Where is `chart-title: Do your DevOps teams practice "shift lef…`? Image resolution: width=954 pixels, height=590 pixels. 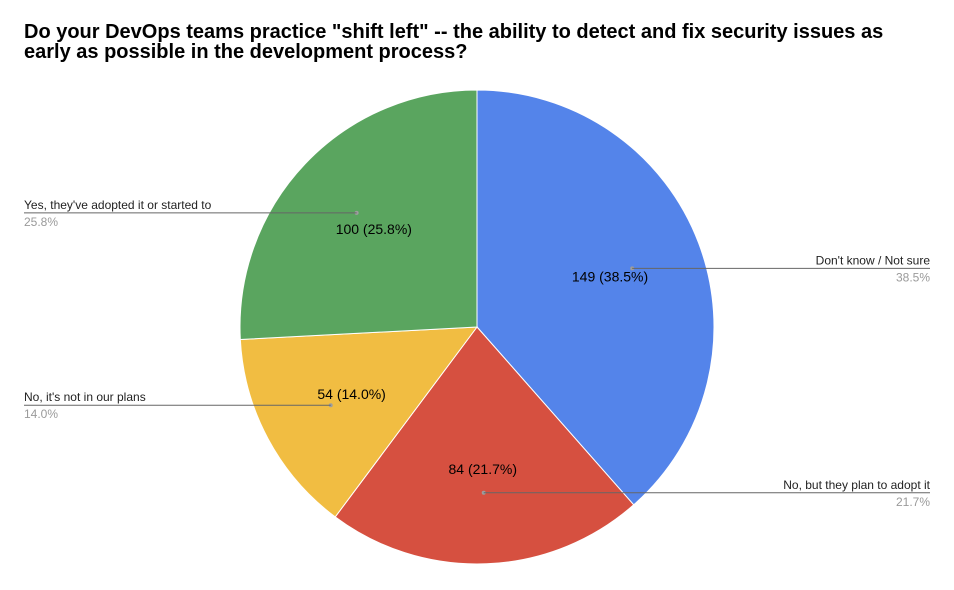
chart-title: Do your DevOps teams practice "shift lef… is located at coordinates (454, 42).